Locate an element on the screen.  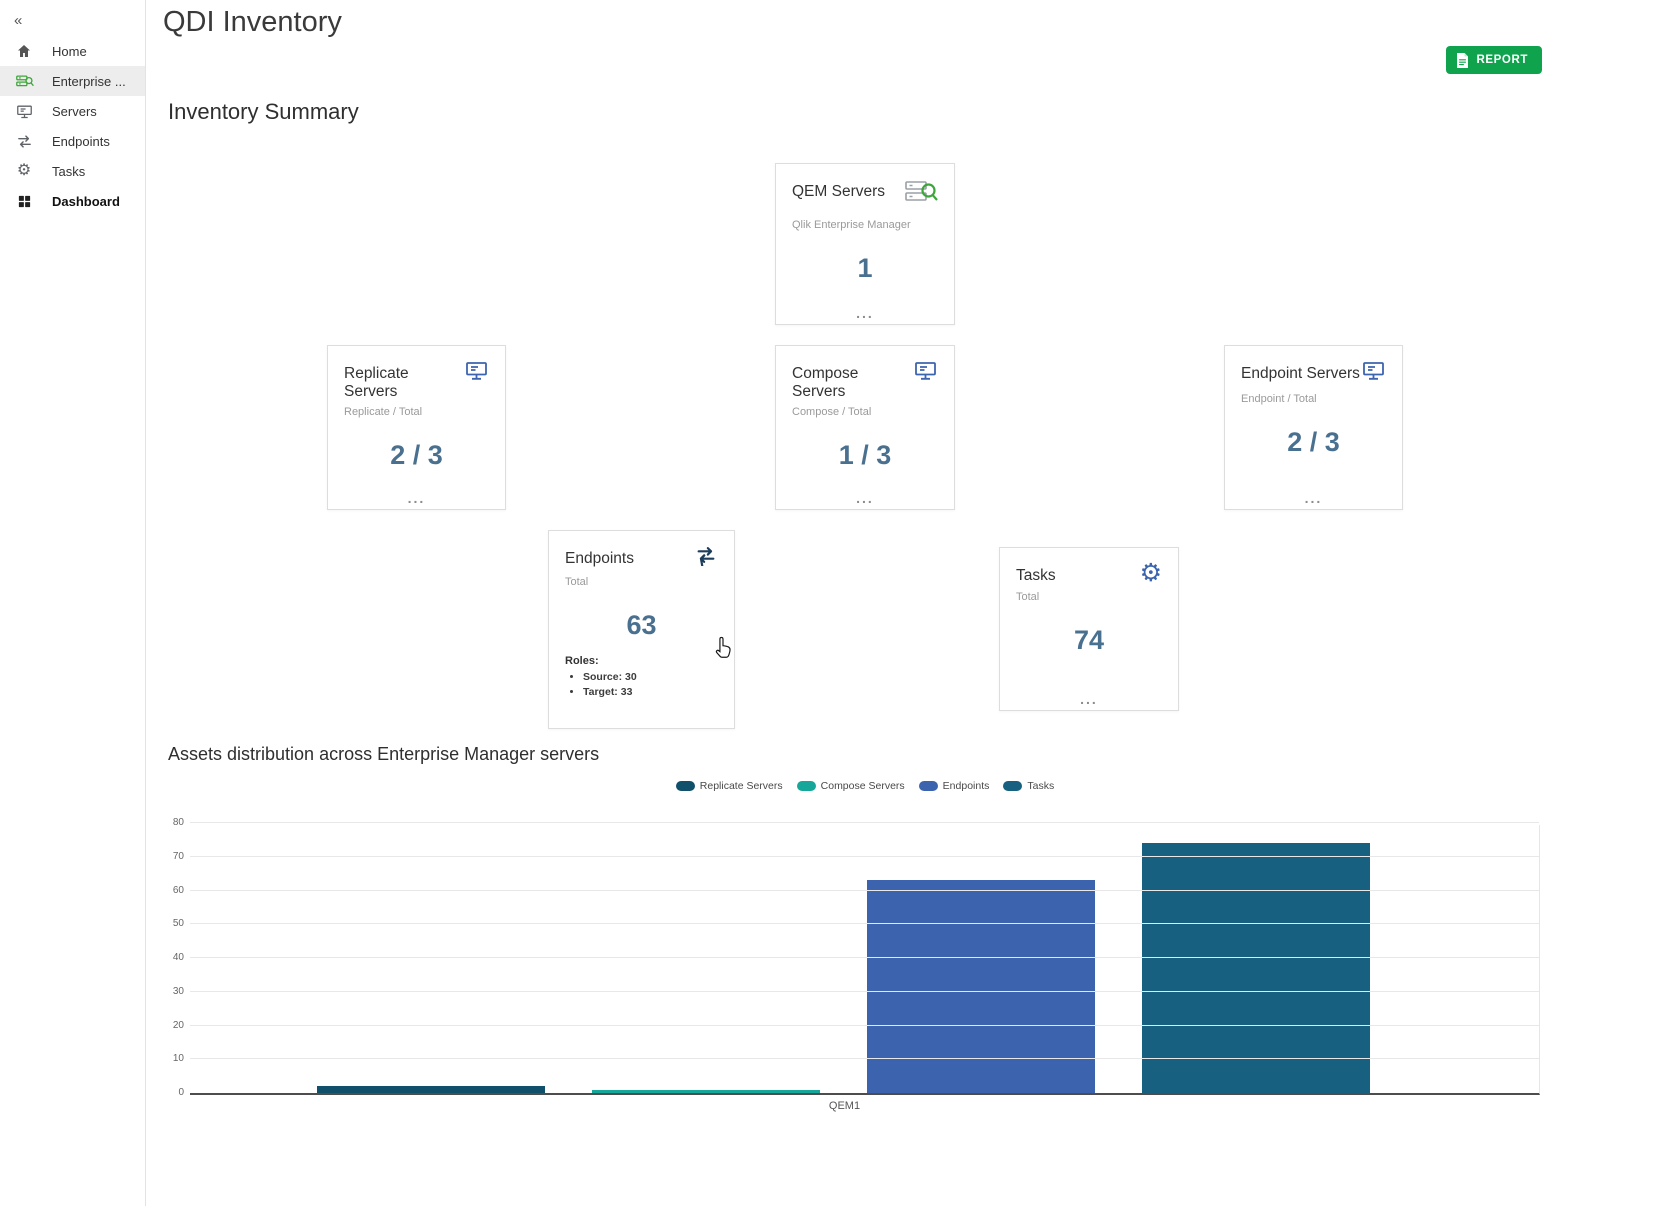
y-tick-label: 40 is located at coordinates (178, 957).